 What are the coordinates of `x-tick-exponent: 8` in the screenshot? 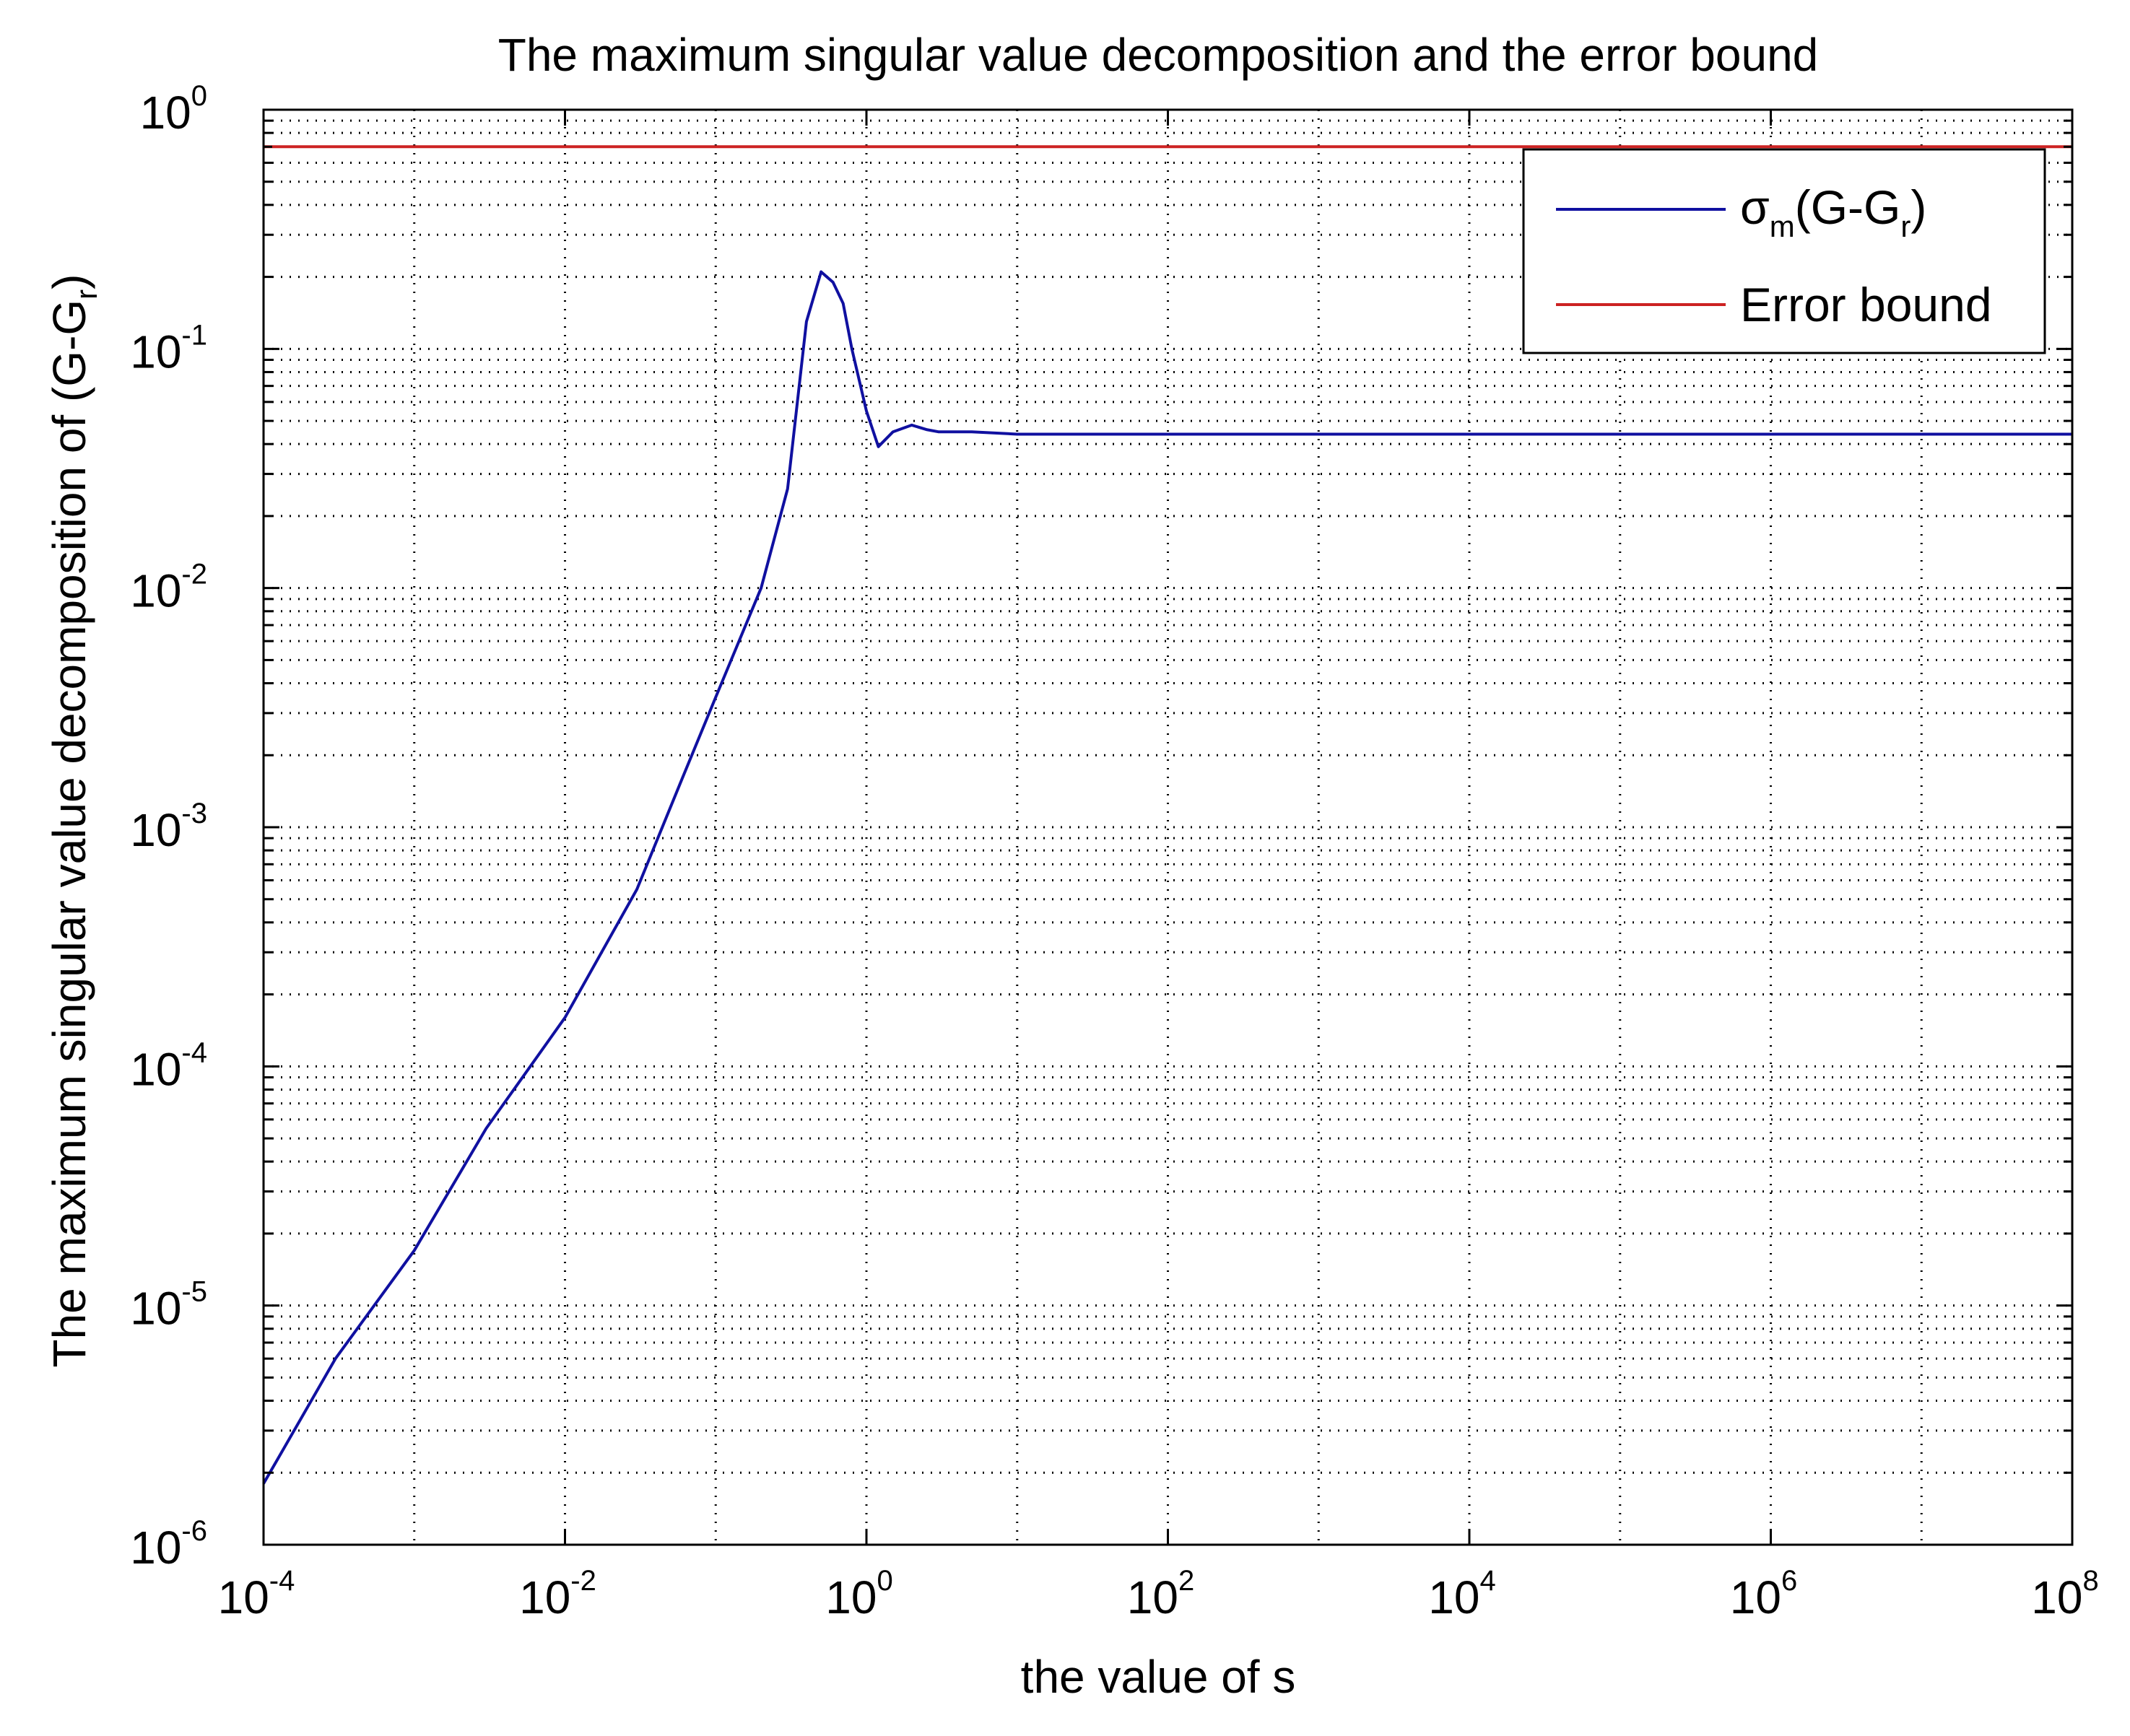 It's located at (2090, 1581).